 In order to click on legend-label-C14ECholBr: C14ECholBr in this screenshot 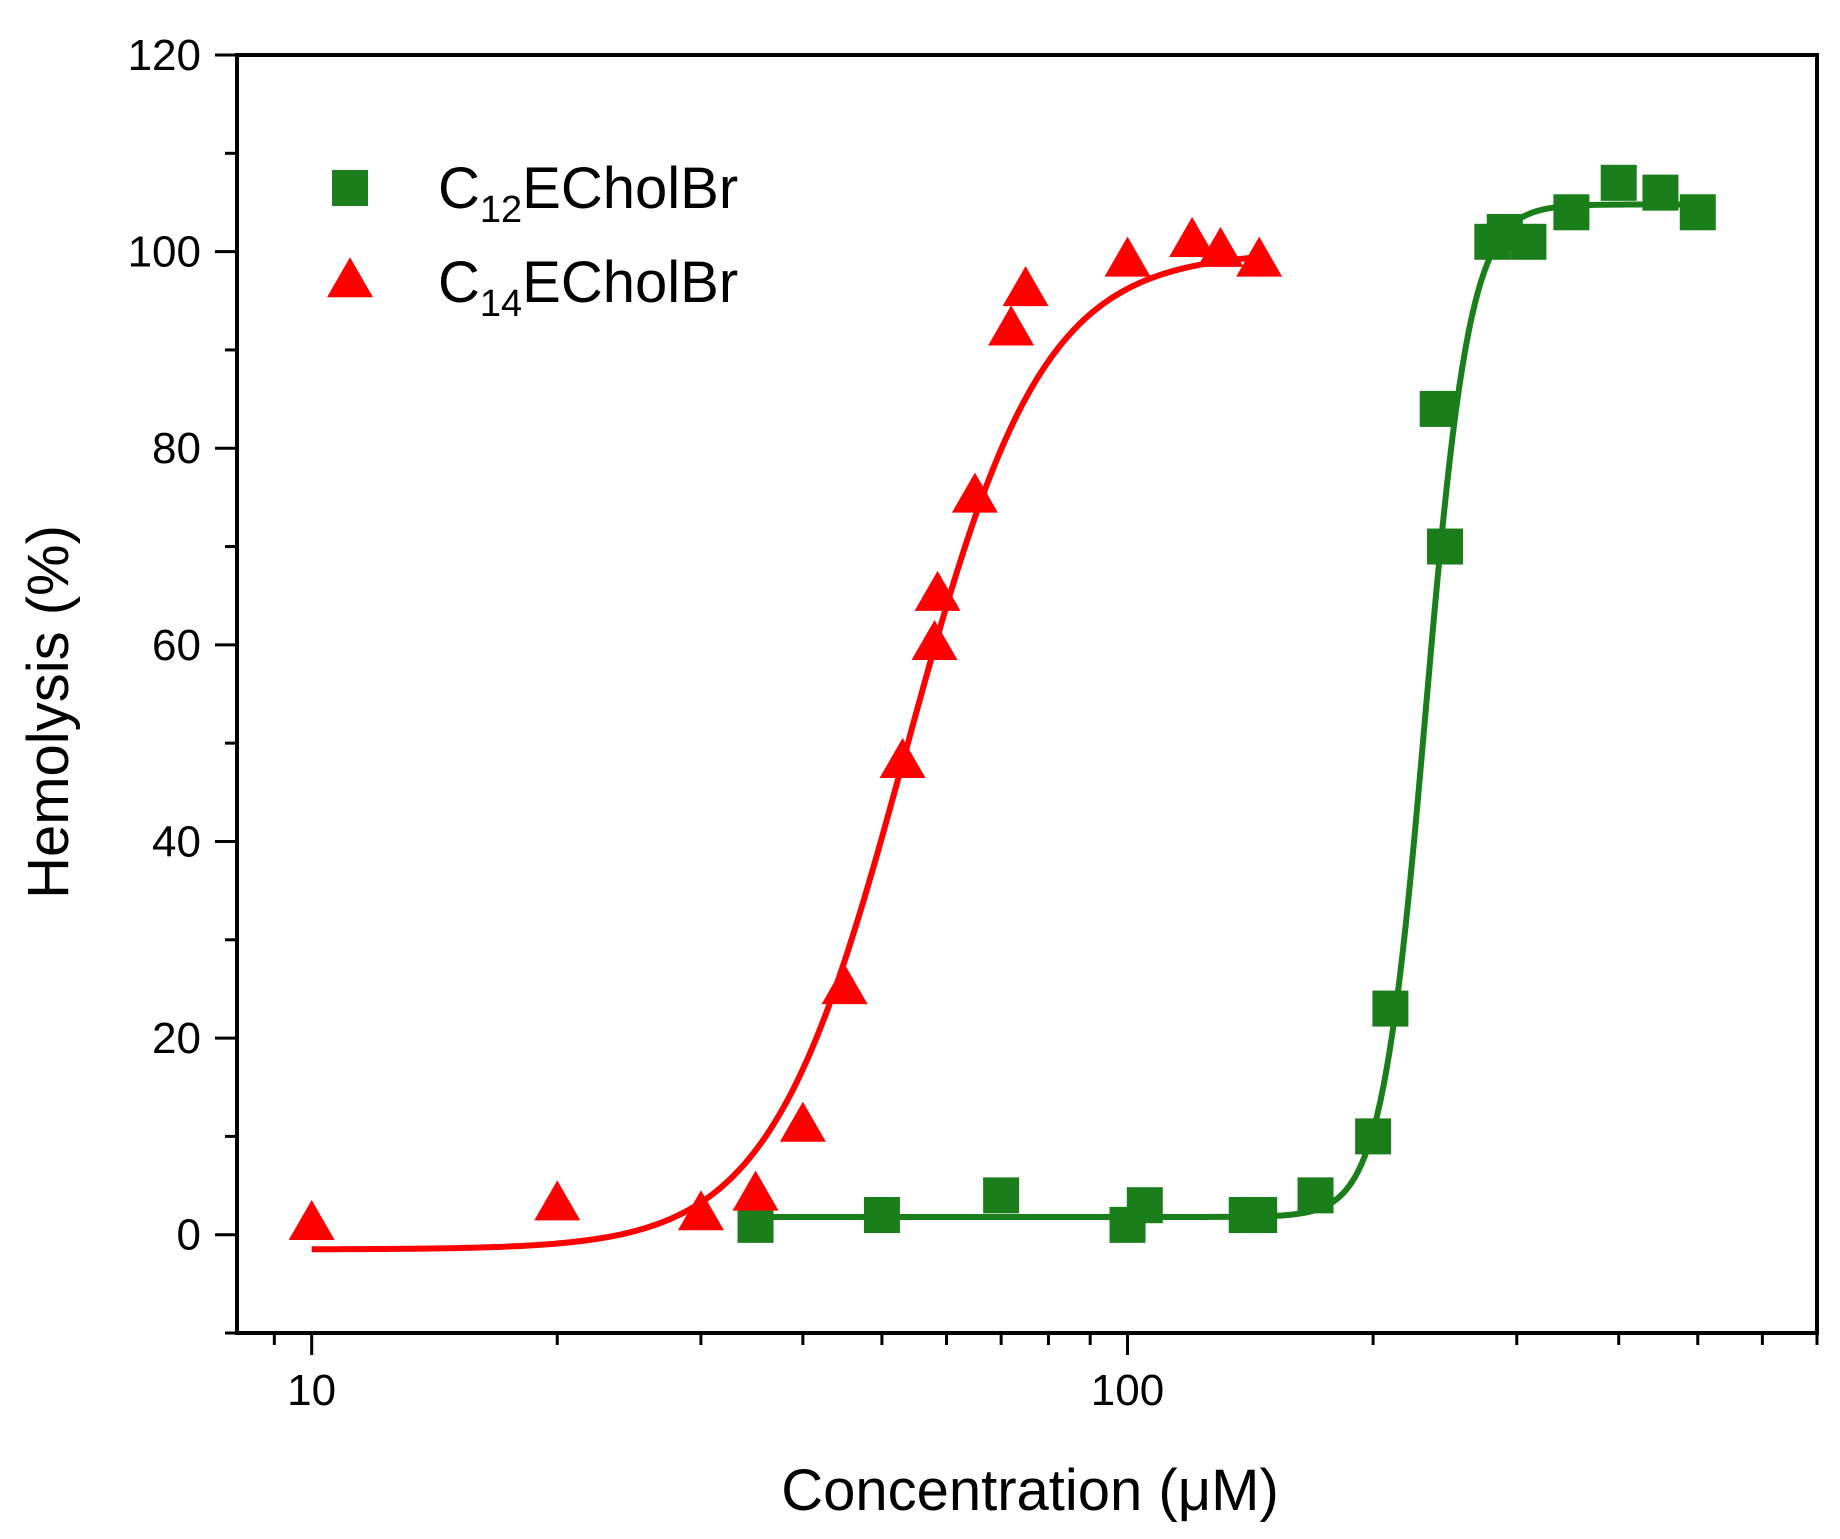, I will do `click(588, 287)`.